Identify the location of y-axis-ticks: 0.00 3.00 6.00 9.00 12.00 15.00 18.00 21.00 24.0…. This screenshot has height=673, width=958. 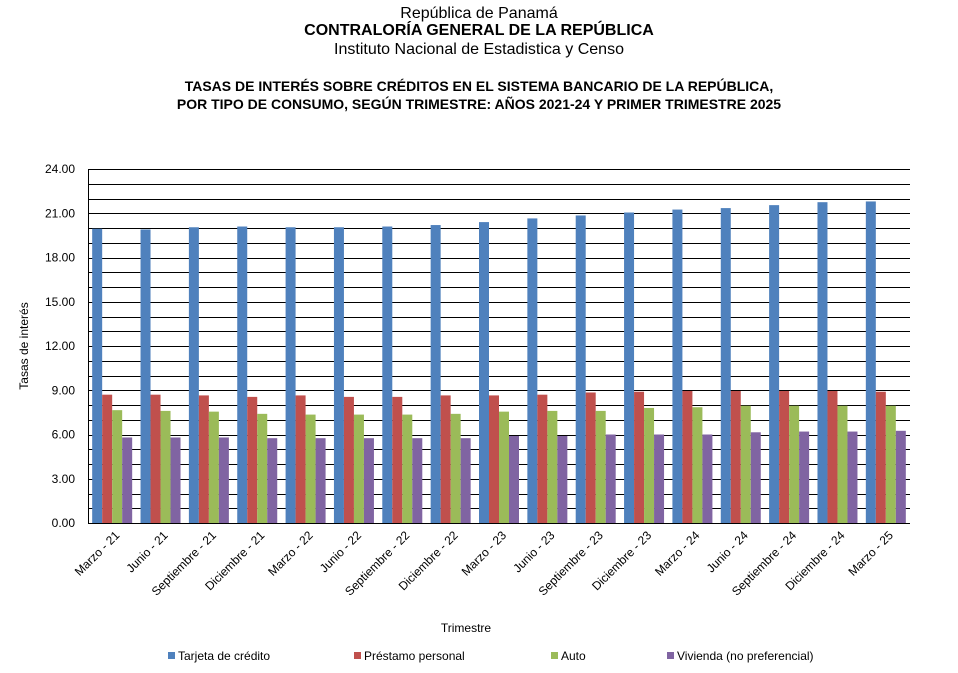
(60, 346).